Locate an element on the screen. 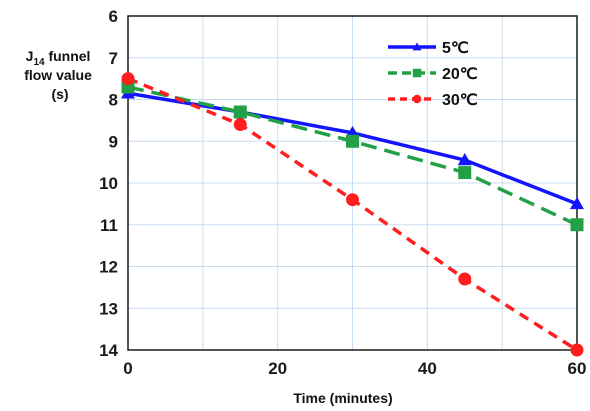  y-tick-label: 6 is located at coordinates (113, 16).